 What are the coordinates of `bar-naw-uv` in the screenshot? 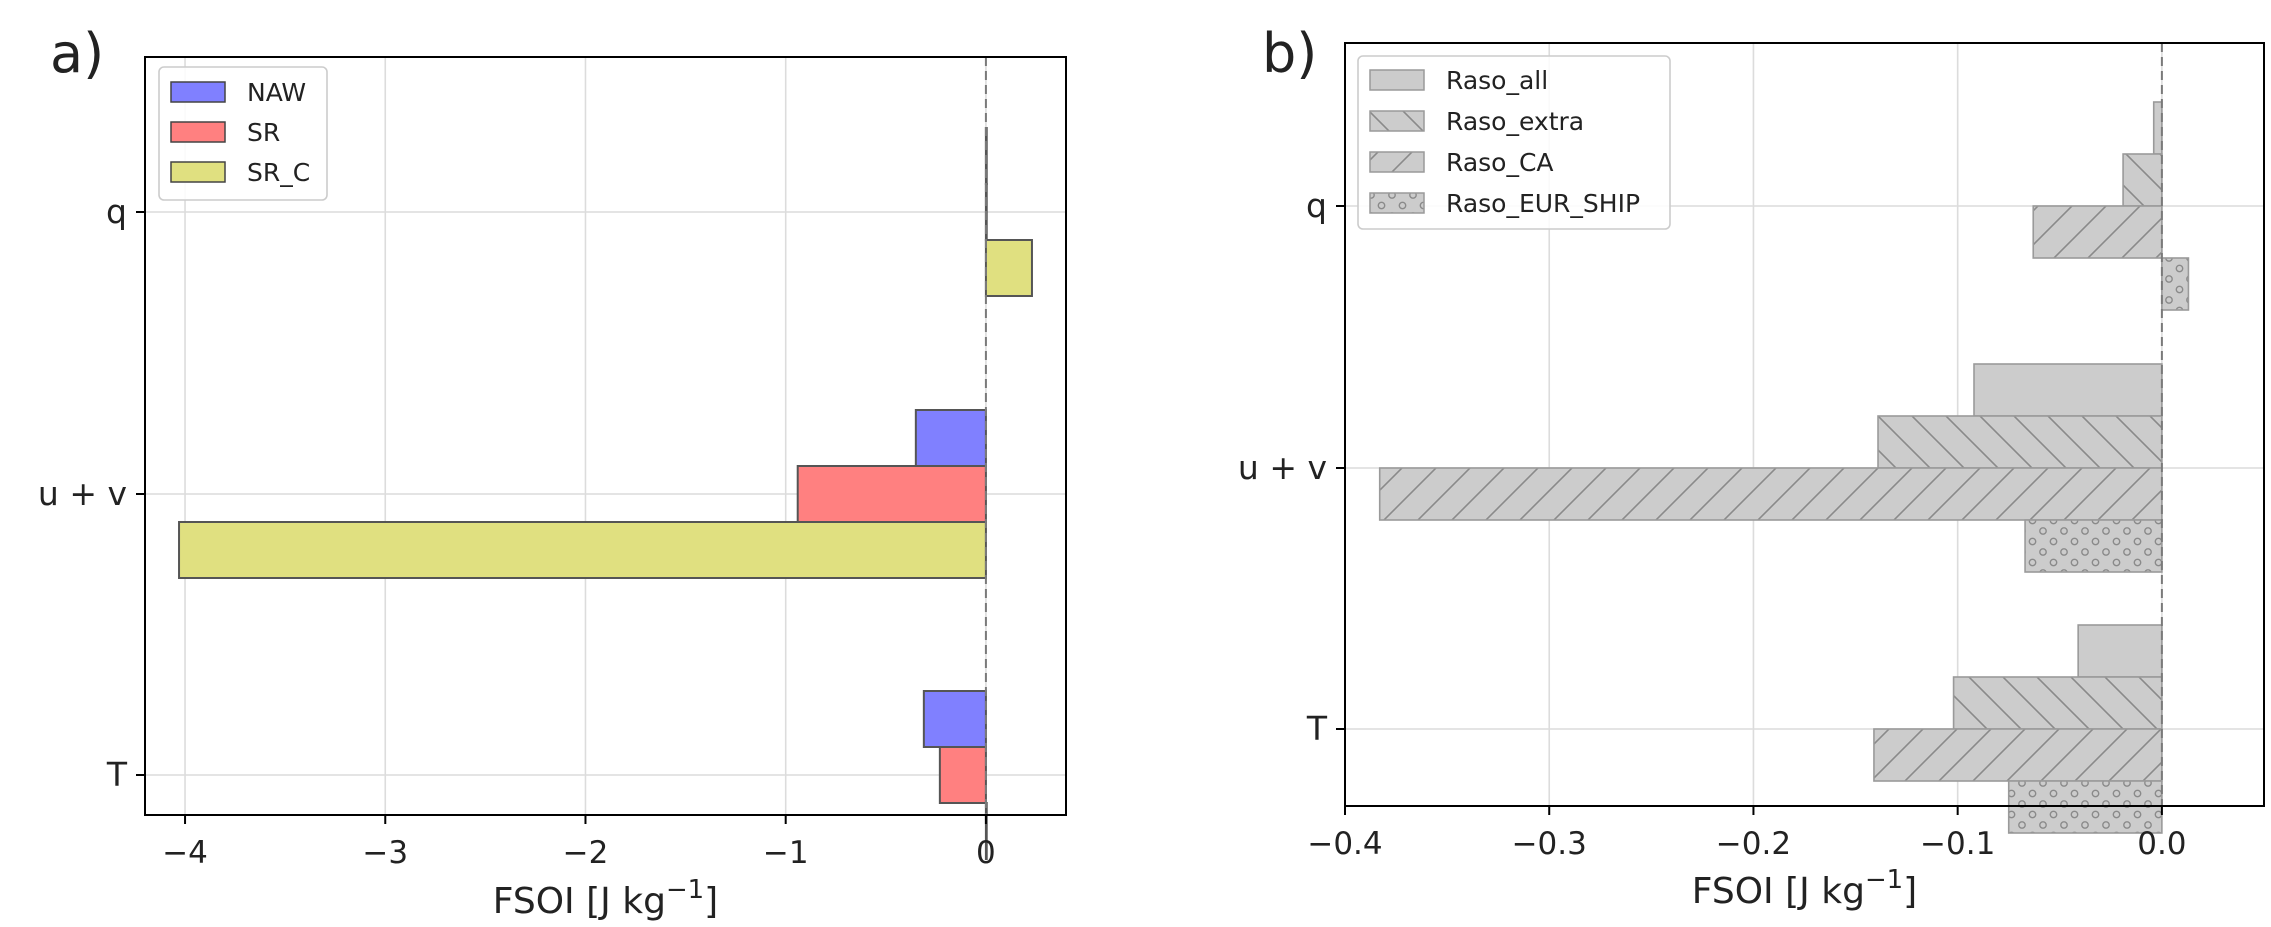 It's located at (950, 438).